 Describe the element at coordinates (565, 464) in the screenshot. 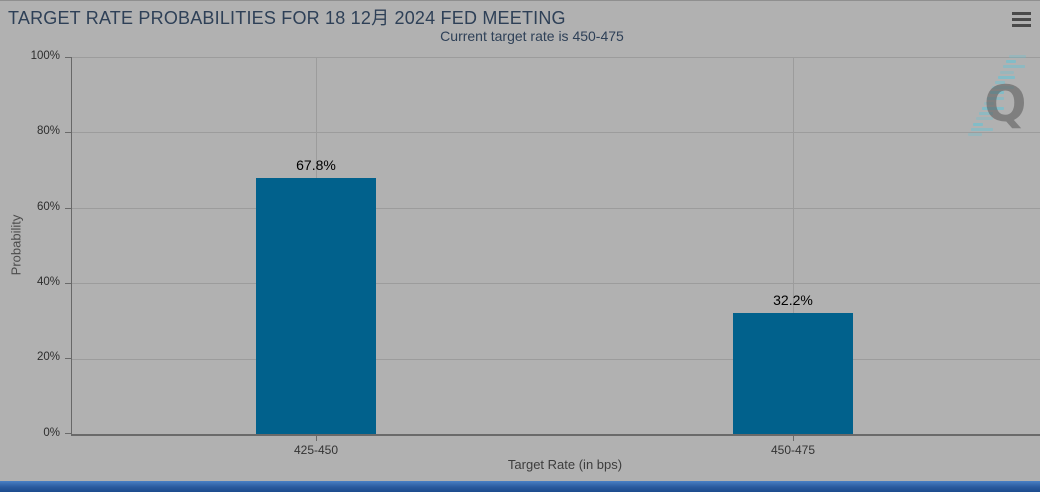

I see `x-axis-title: Target Rate (in bps)` at that location.